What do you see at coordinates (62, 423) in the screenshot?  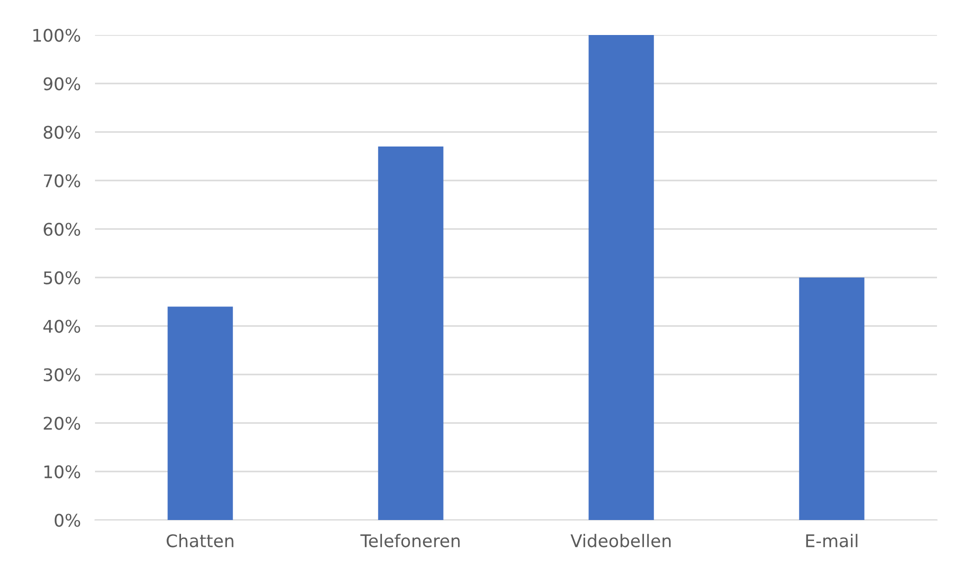 I see `y-tick-label: 20%` at bounding box center [62, 423].